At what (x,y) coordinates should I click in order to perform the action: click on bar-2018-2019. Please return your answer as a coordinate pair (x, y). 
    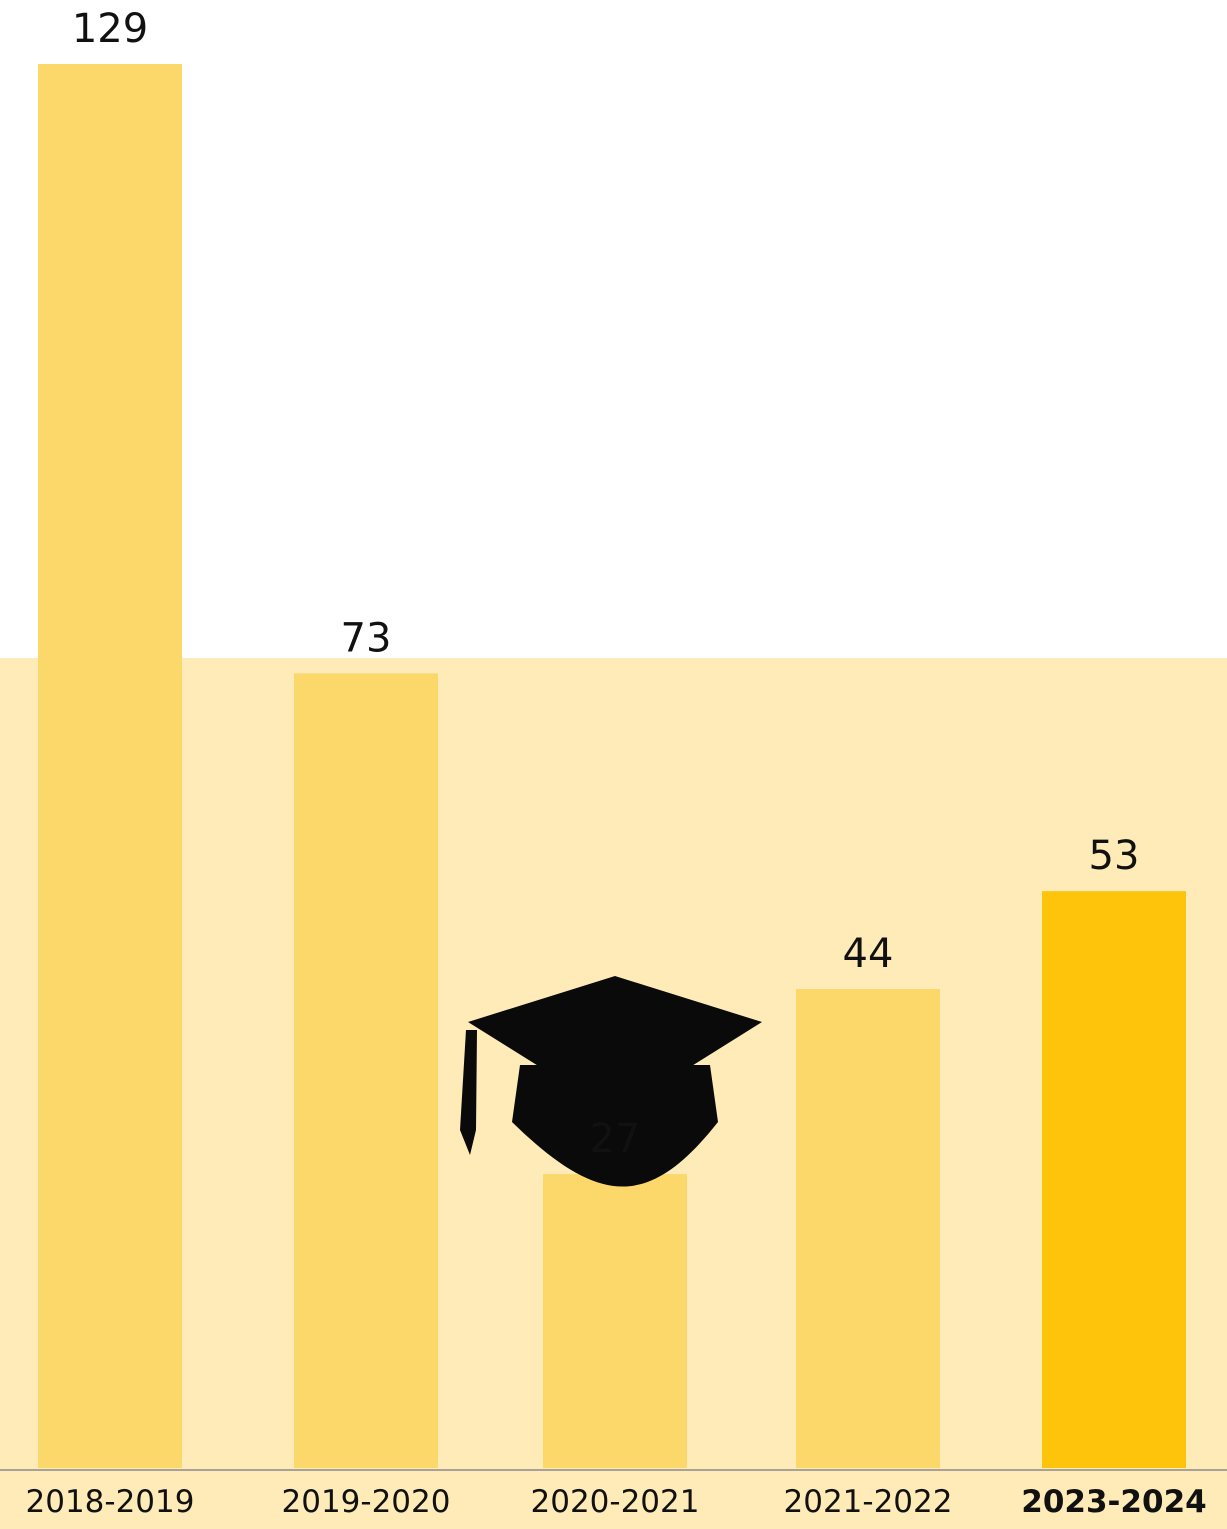
    Looking at the image, I should click on (110, 766).